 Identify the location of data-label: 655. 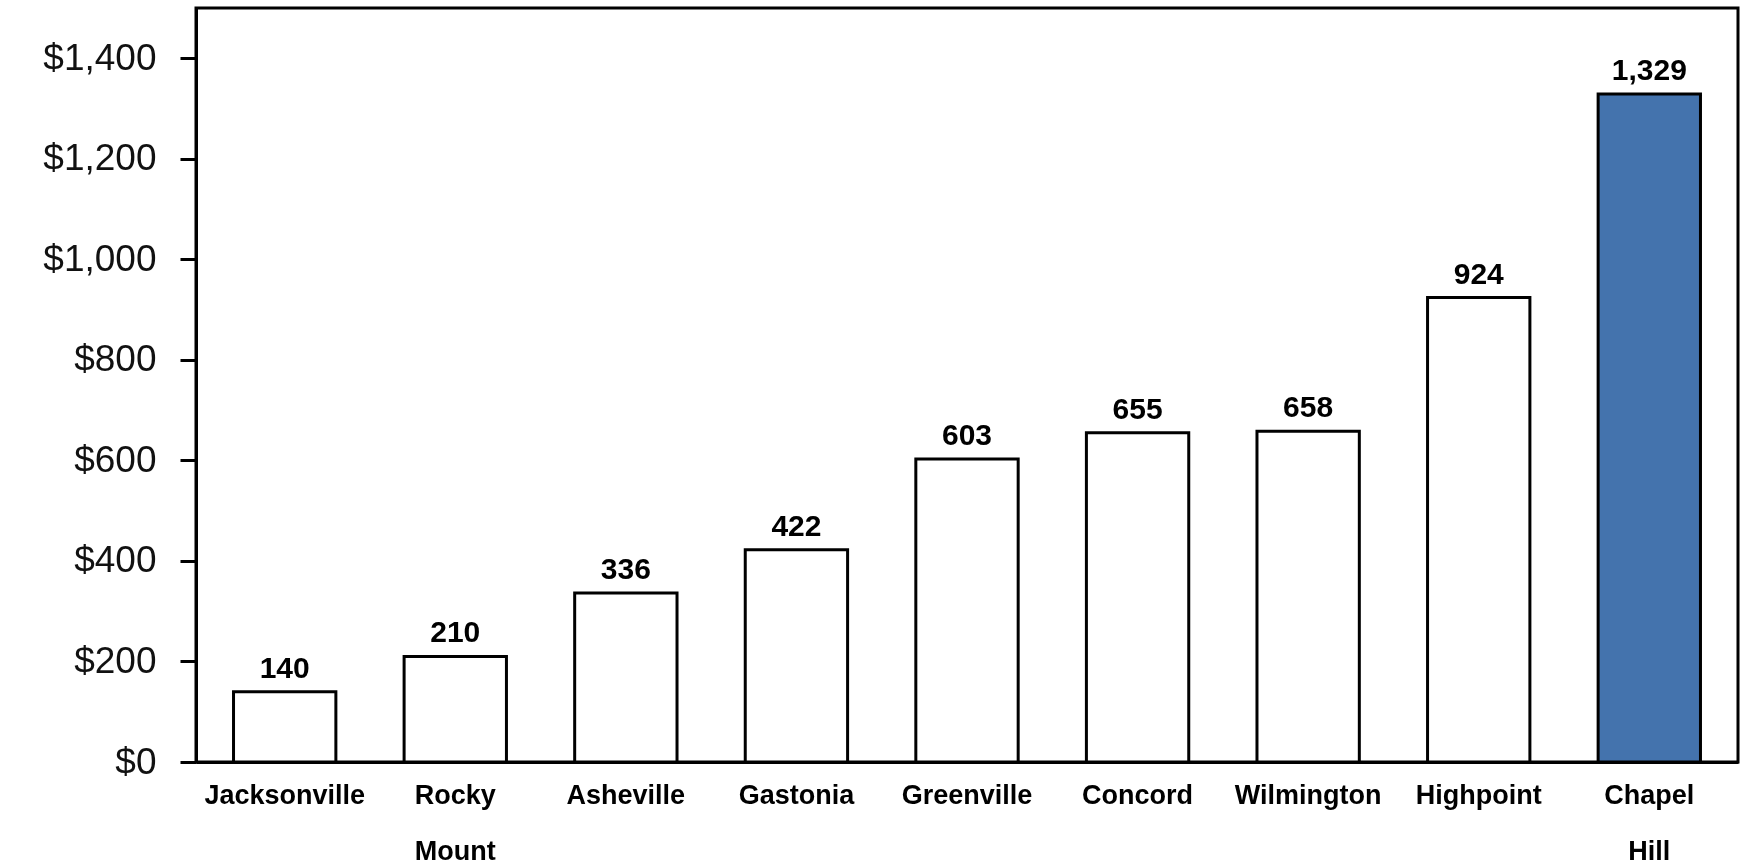
(1137, 408).